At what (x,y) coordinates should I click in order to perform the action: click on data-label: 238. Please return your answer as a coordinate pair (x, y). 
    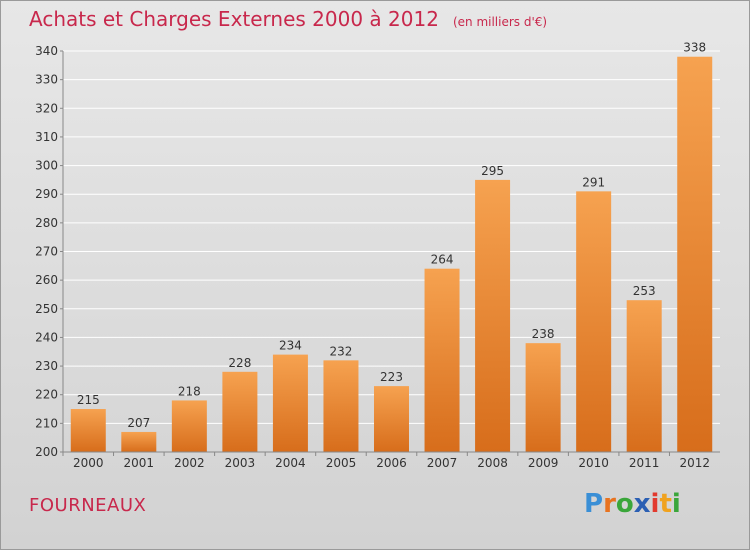
    Looking at the image, I should click on (543, 334).